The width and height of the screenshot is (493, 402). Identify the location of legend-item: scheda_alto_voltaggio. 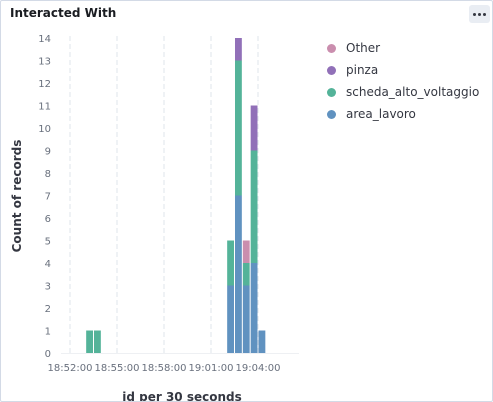
(403, 92).